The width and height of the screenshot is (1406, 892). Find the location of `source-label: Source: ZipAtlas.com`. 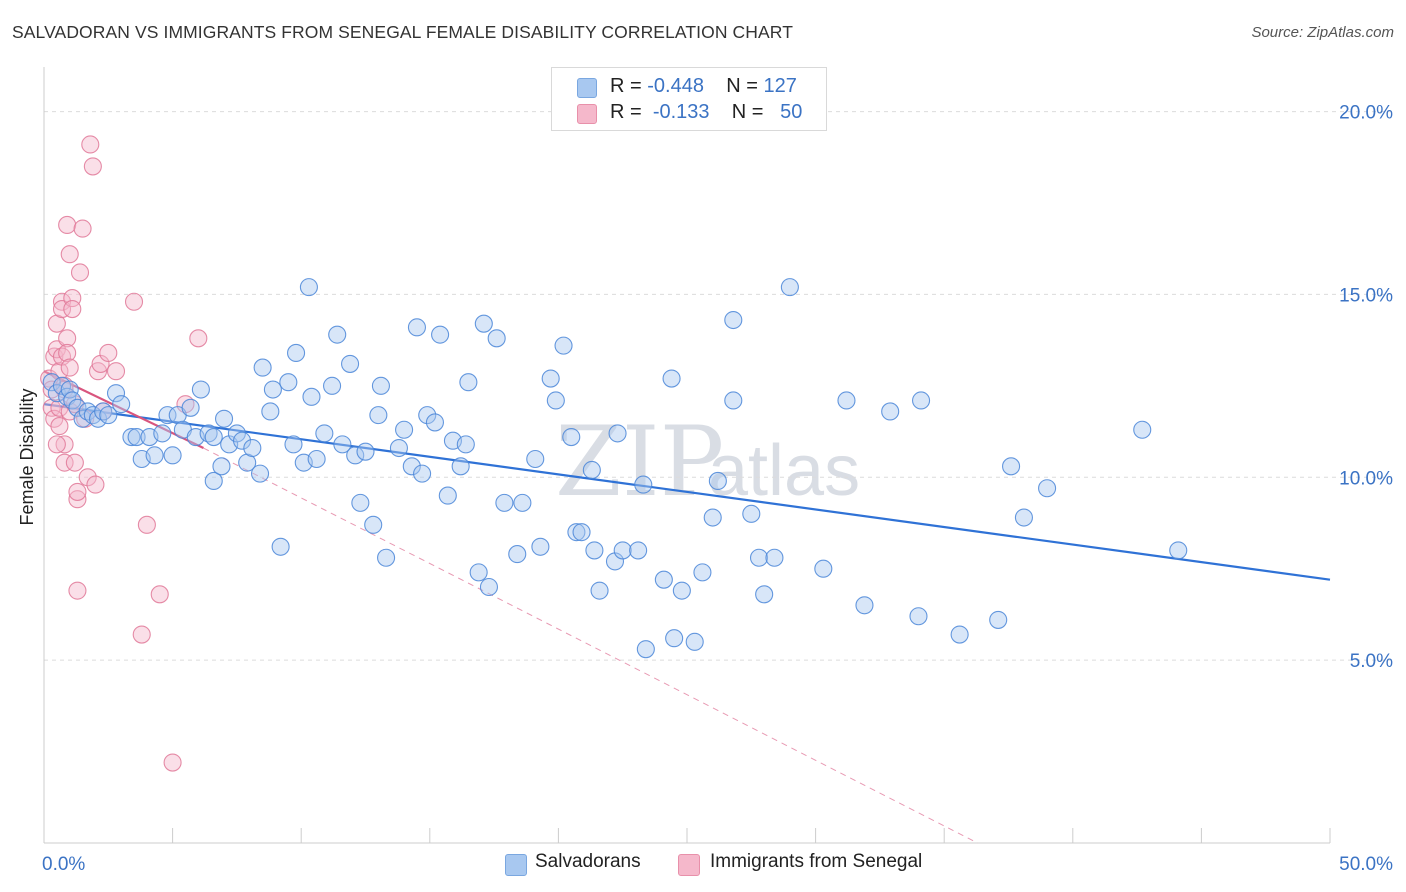

source-label: Source: ZipAtlas.com is located at coordinates (1322, 32).